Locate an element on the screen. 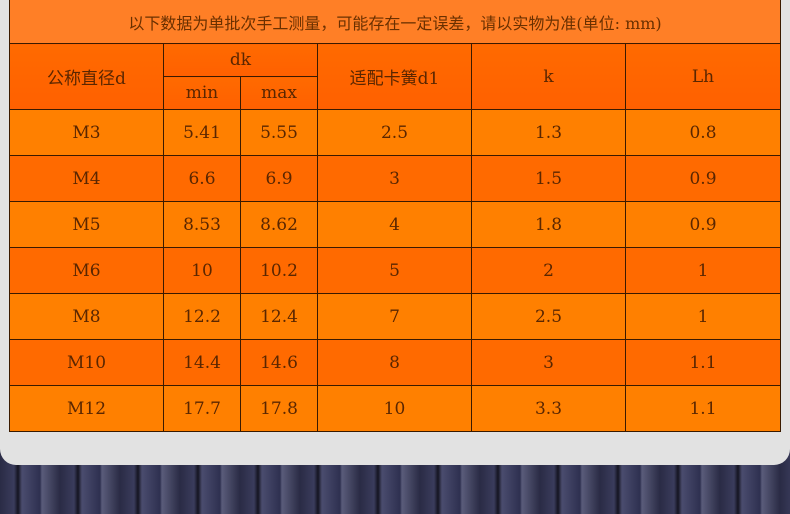 The width and height of the screenshot is (790, 514). table-row: M3 5.41 5.55 2.5 1.3 0.8 is located at coordinates (395, 132).